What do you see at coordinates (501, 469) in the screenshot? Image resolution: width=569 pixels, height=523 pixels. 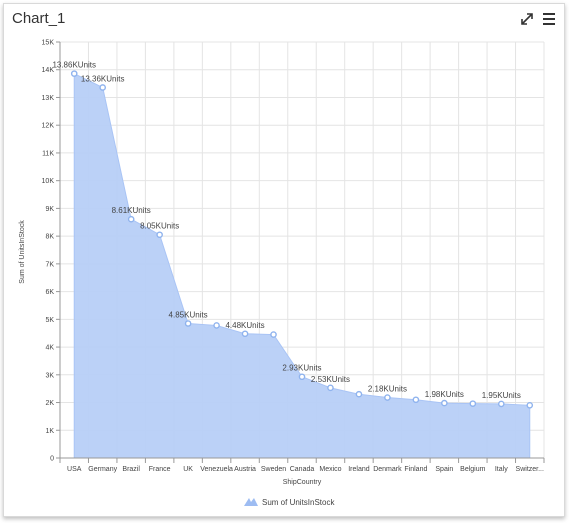 I see `x-tick-label: Italy` at bounding box center [501, 469].